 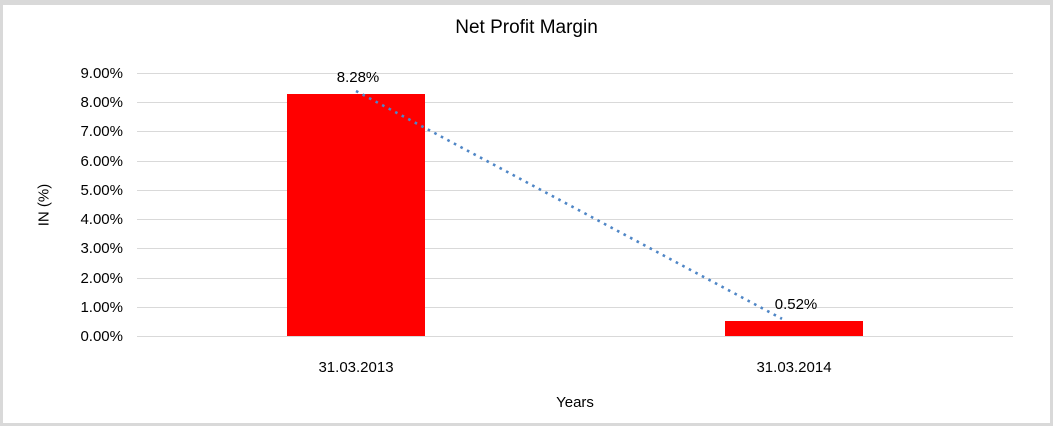 I want to click on y-tick-label: 2.00%, so click(x=101, y=278).